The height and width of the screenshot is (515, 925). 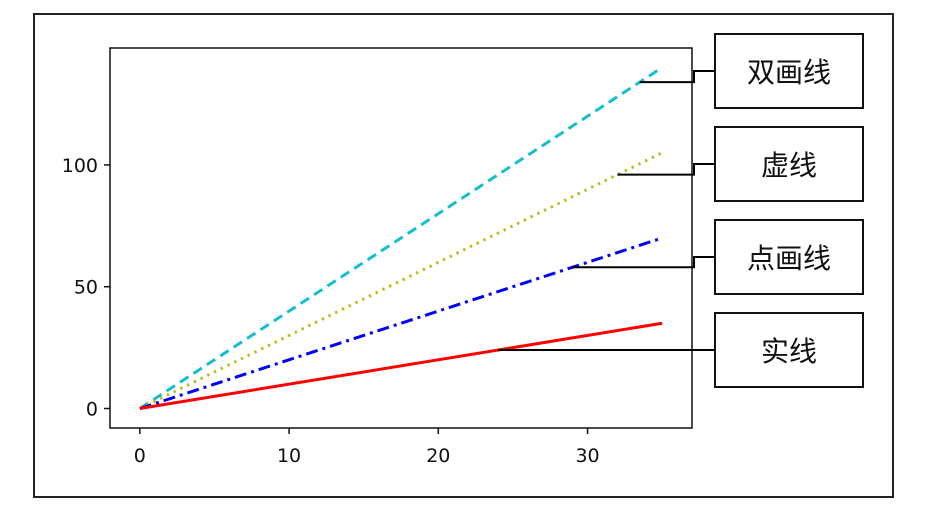 I want to click on annotation-label: 虚线, so click(x=788, y=165).